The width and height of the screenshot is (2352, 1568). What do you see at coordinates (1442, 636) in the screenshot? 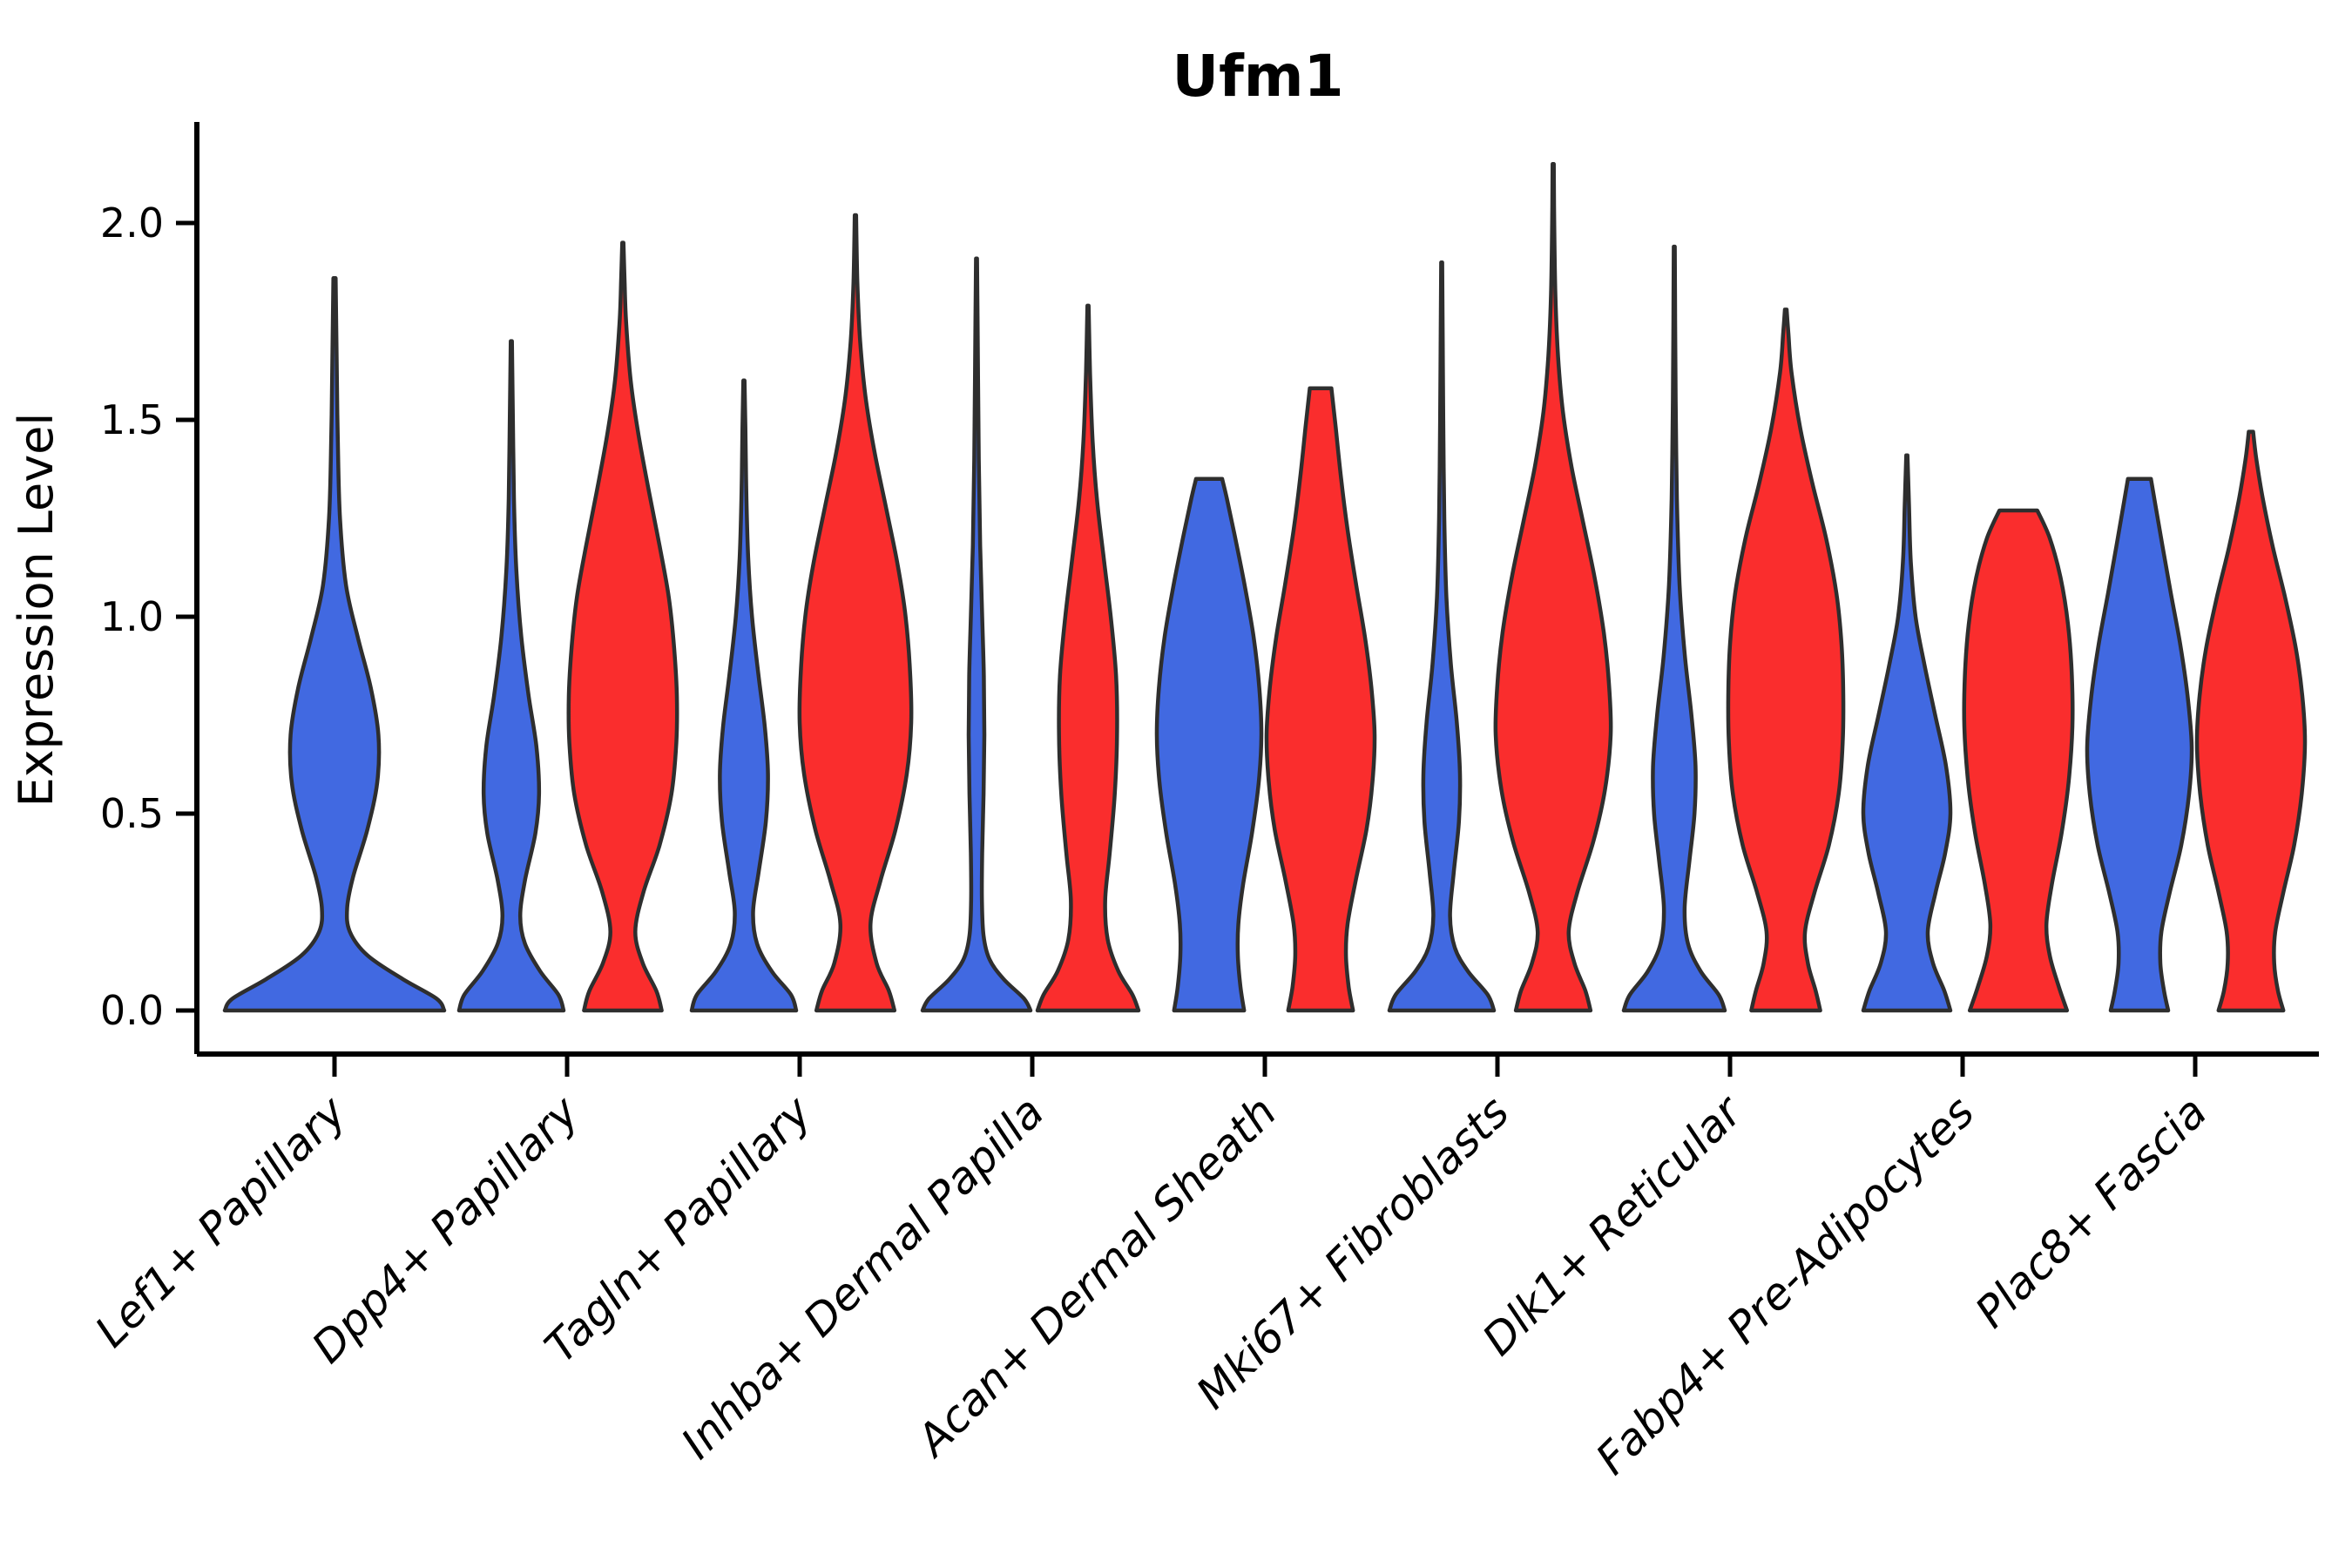
I see `violin-mki67-fibroblasts-blue` at bounding box center [1442, 636].